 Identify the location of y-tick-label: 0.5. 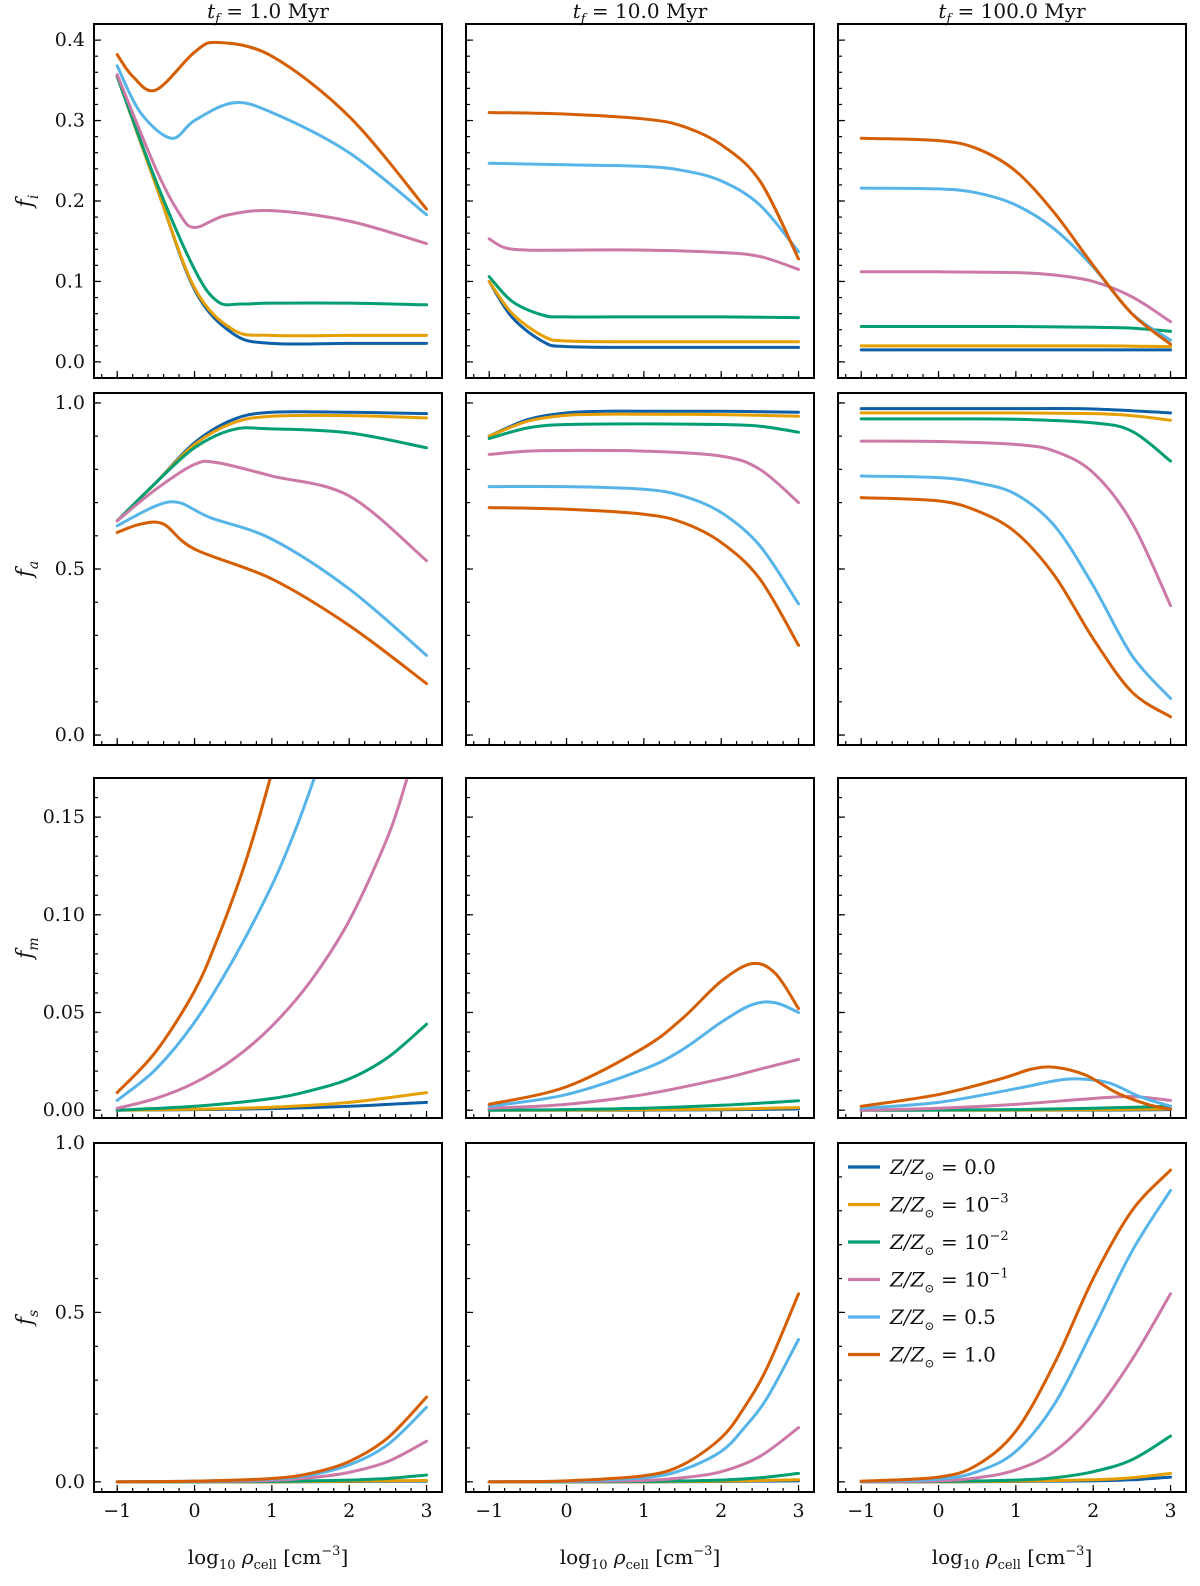
(70, 1312).